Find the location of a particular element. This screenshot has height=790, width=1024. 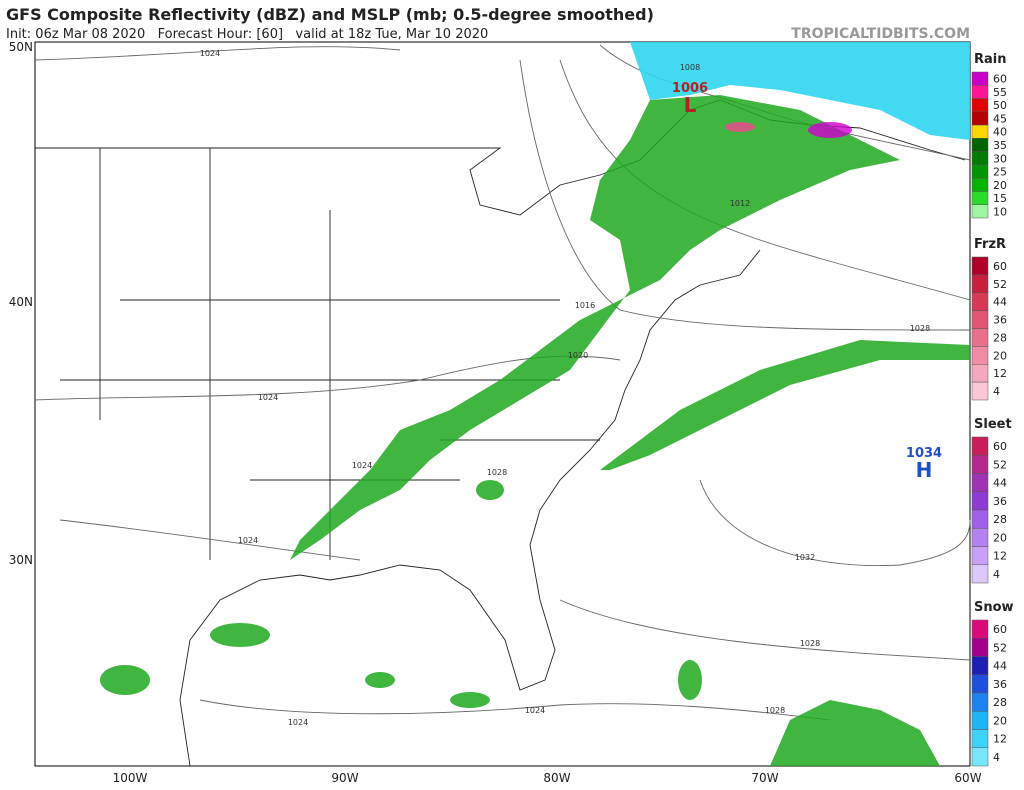

legend-level: 52 is located at coordinates (1000, 284).